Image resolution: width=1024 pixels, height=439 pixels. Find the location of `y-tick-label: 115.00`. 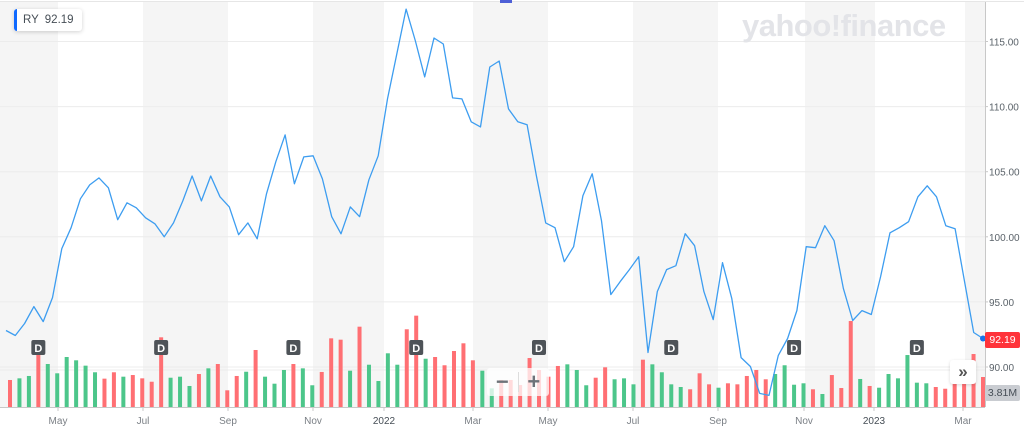

y-tick-label: 115.00 is located at coordinates (1004, 43).